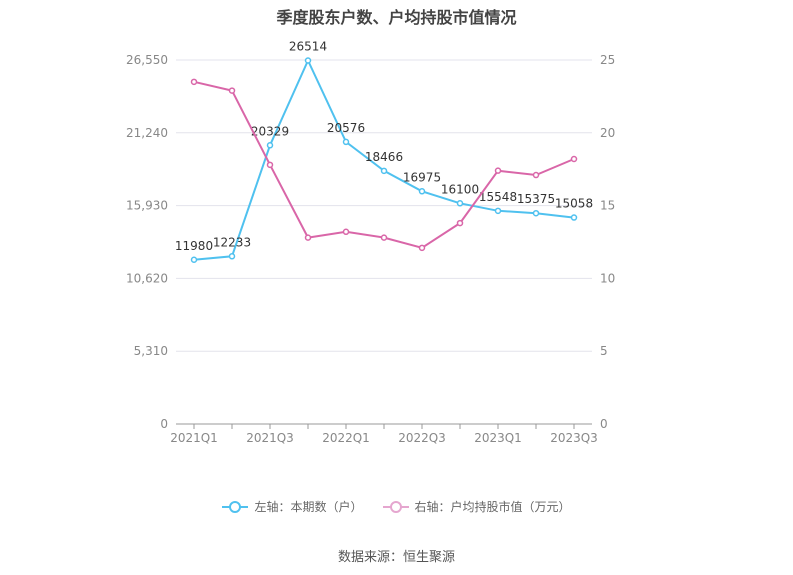 The image size is (793, 575). What do you see at coordinates (384, 157) in the screenshot?
I see `data-label: 18466` at bounding box center [384, 157].